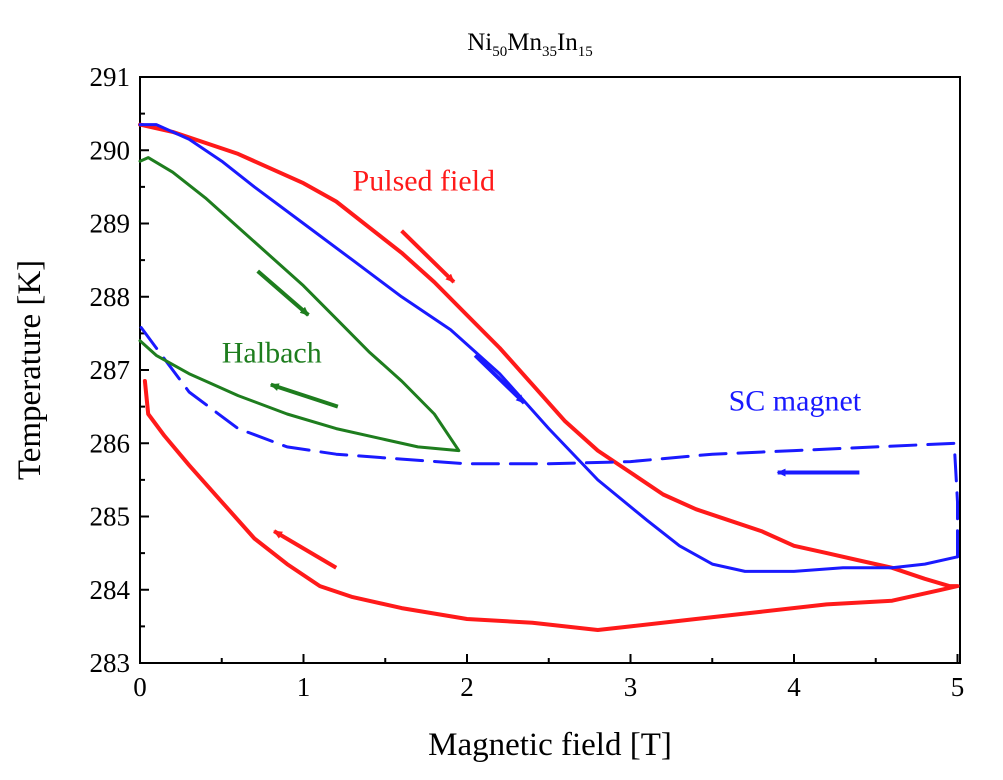 The width and height of the screenshot is (1003, 780). I want to click on y-axis-ticks: 283 284 285 286 287 288 289 290 291, so click(119, 370).